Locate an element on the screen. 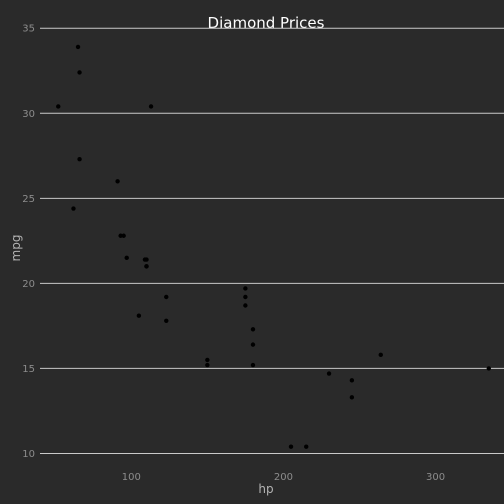  y-tick-label: 15 is located at coordinates (28, 369).